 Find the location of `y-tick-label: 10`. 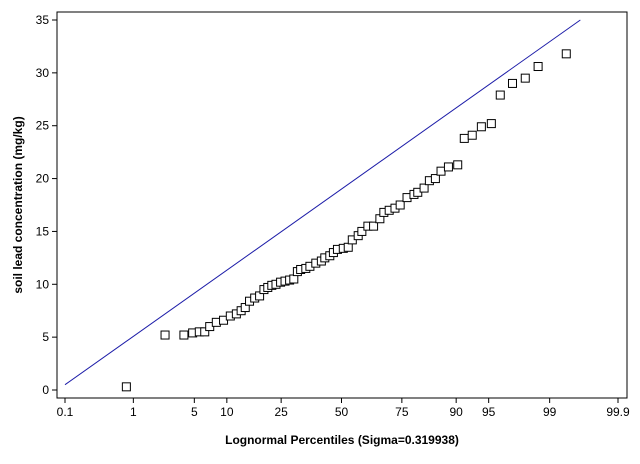

y-tick-label: 10 is located at coordinates (43, 284).